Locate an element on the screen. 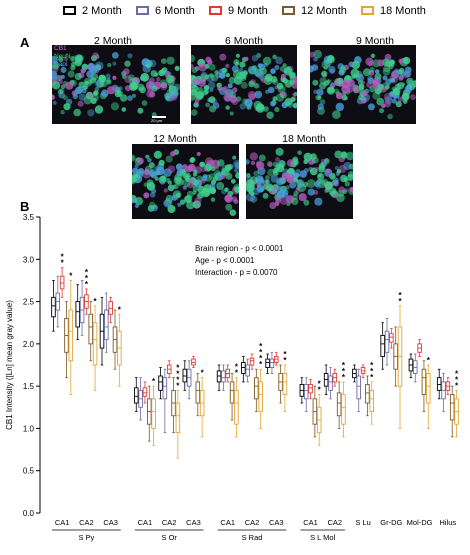 The height and width of the screenshot is (555, 470). stats-line: Age - p < 0.0001 is located at coordinates (225, 260).